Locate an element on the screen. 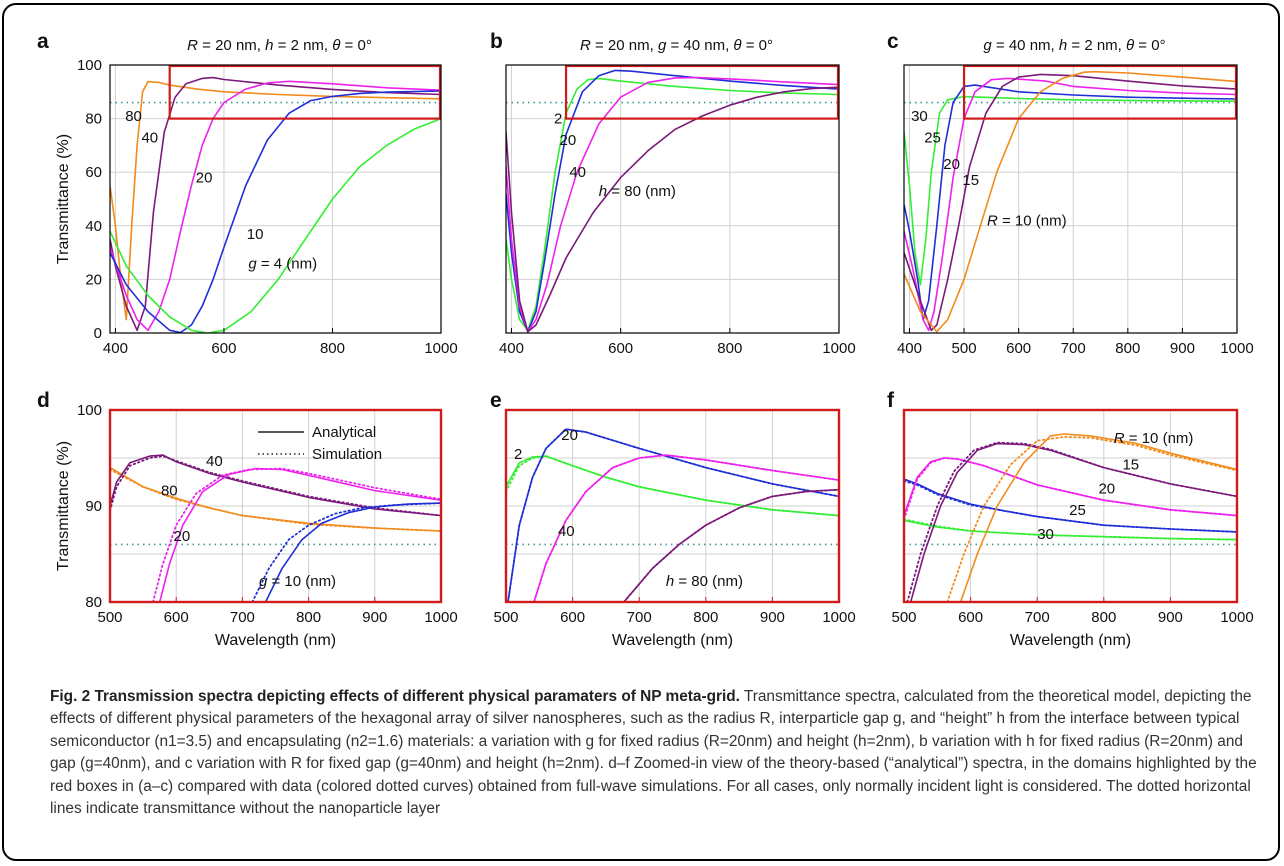 The height and width of the screenshot is (866, 1284). curve-label-var: R is located at coordinates (992, 220).